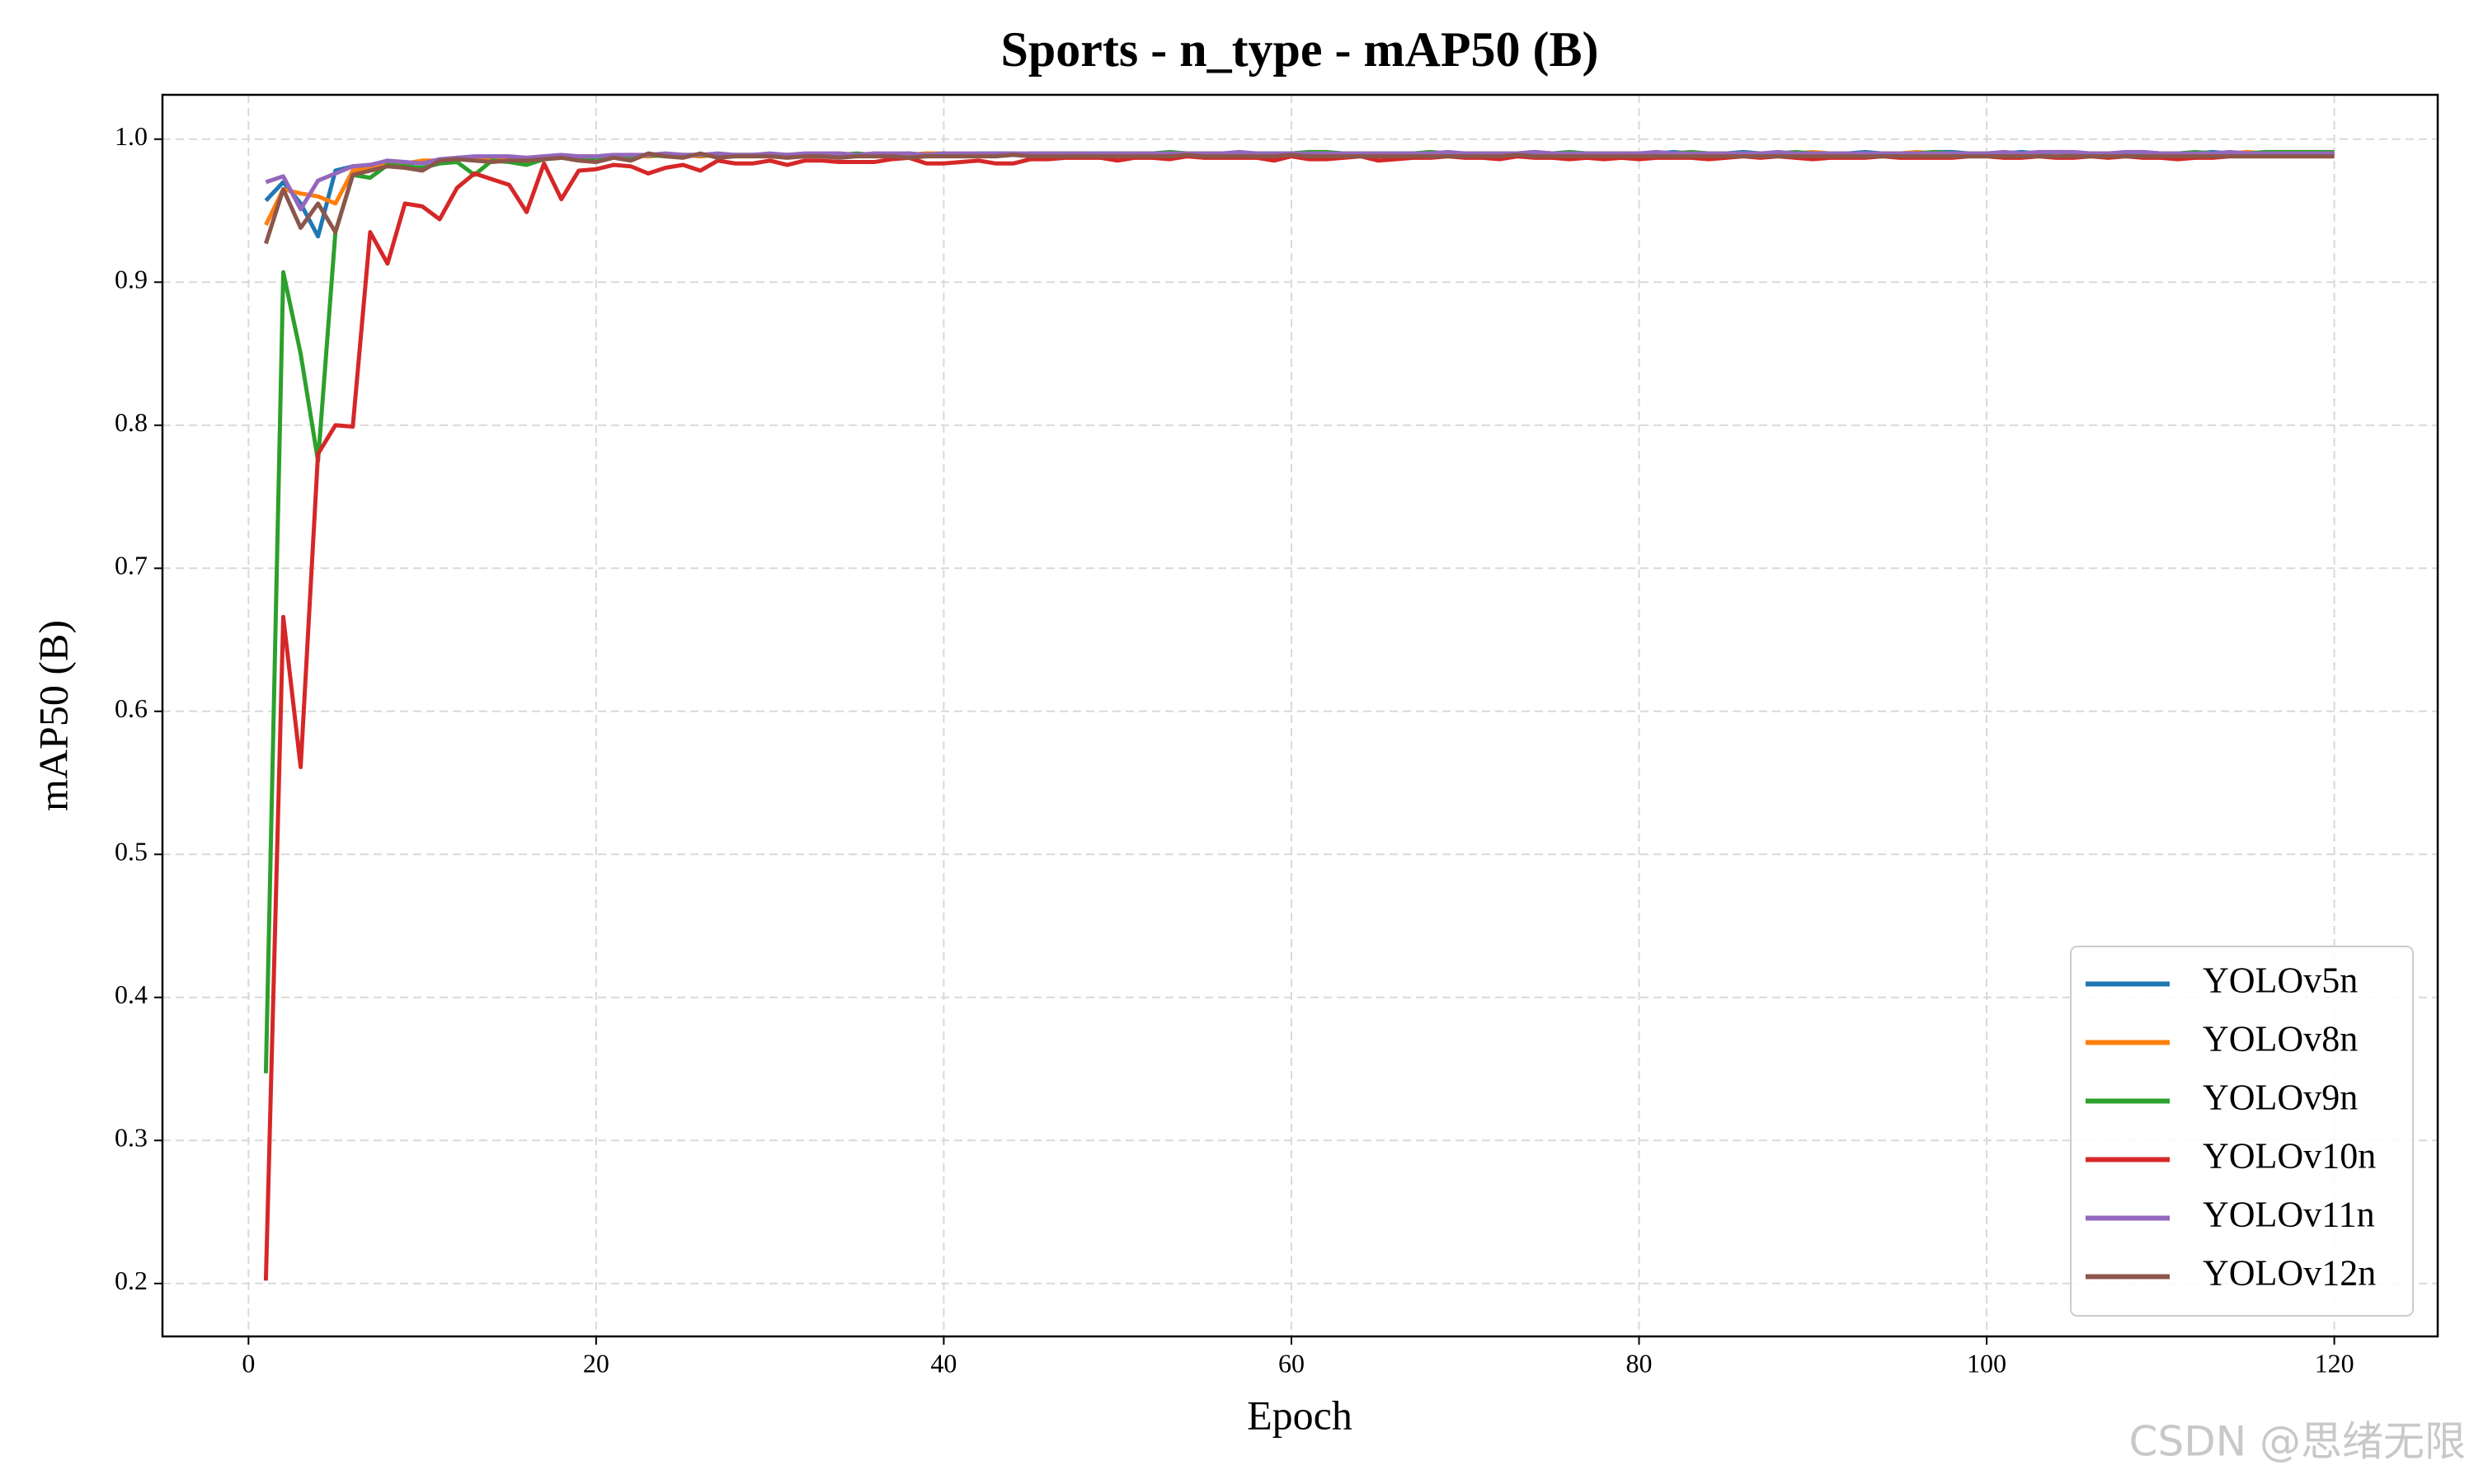  I want to click on y-tick-label: 0.5, so click(131, 851).